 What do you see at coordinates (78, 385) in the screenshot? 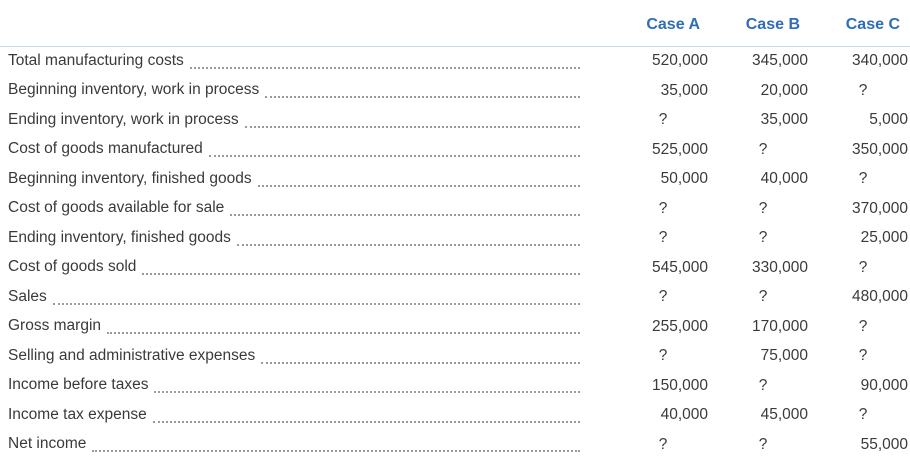
I see `row-label: Income before taxes` at bounding box center [78, 385].